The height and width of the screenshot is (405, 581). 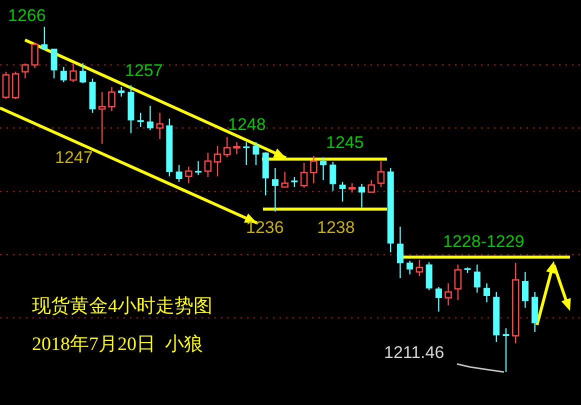 What do you see at coordinates (27, 15) in the screenshot?
I see `text: 1266` at bounding box center [27, 15].